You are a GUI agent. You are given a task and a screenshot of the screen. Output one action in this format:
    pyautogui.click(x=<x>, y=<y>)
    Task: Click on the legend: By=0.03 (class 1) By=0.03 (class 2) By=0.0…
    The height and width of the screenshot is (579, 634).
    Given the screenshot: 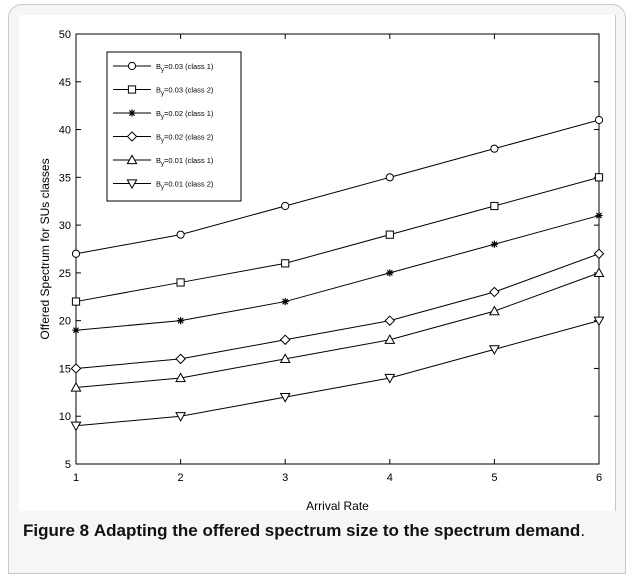 What is the action you would take?
    pyautogui.click(x=174, y=126)
    